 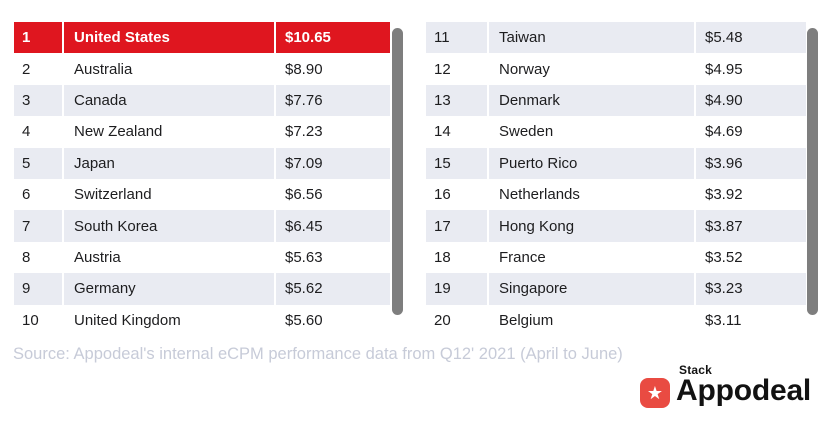 I want to click on value-cell: $8.90, so click(x=304, y=69).